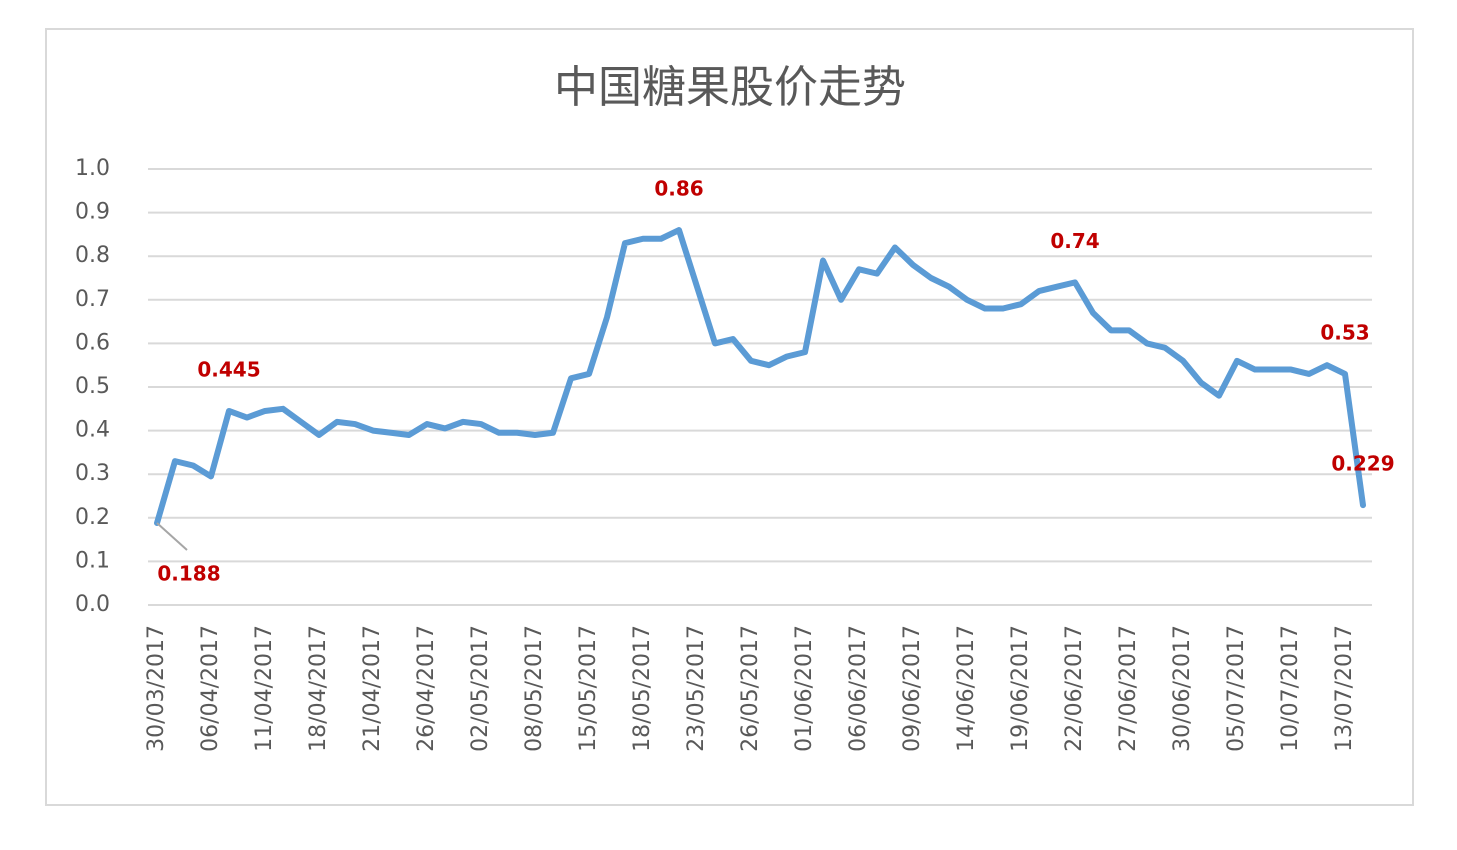  Describe the element at coordinates (188, 574) in the screenshot. I see `data-label: 0.188` at that location.